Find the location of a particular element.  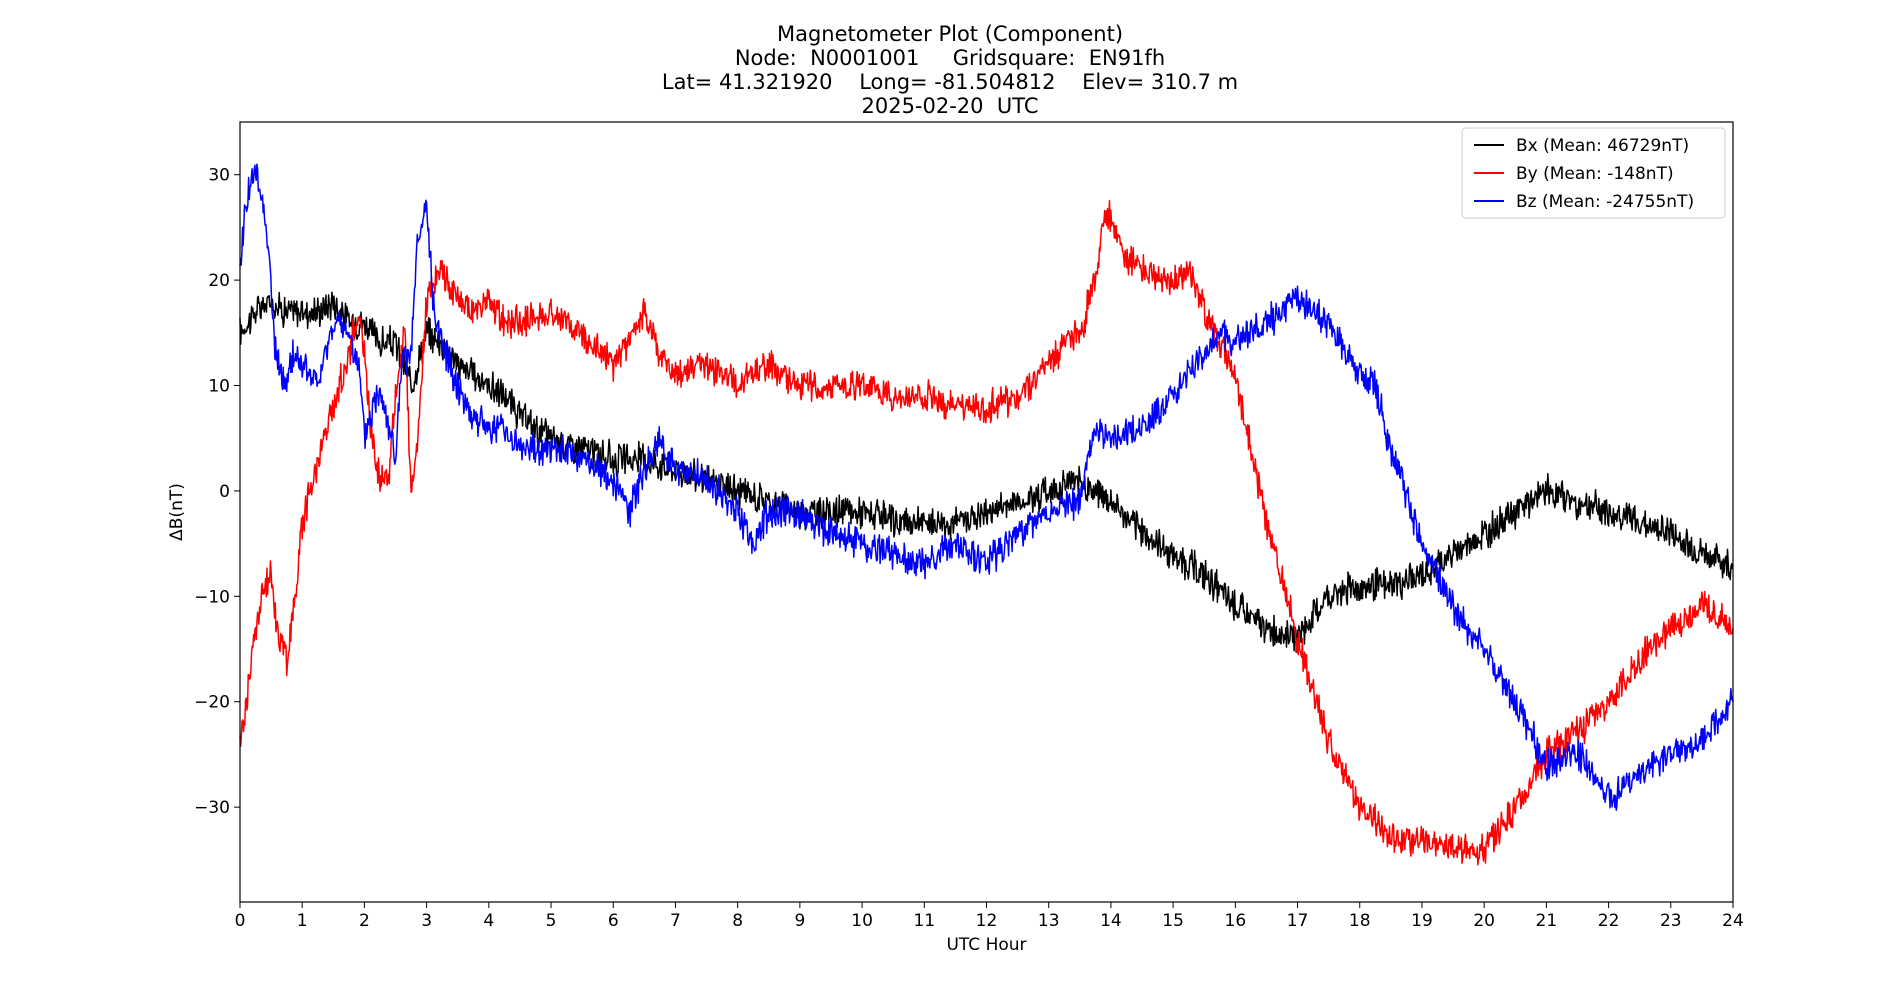

y-tick-label: 20 is located at coordinates (219, 281).